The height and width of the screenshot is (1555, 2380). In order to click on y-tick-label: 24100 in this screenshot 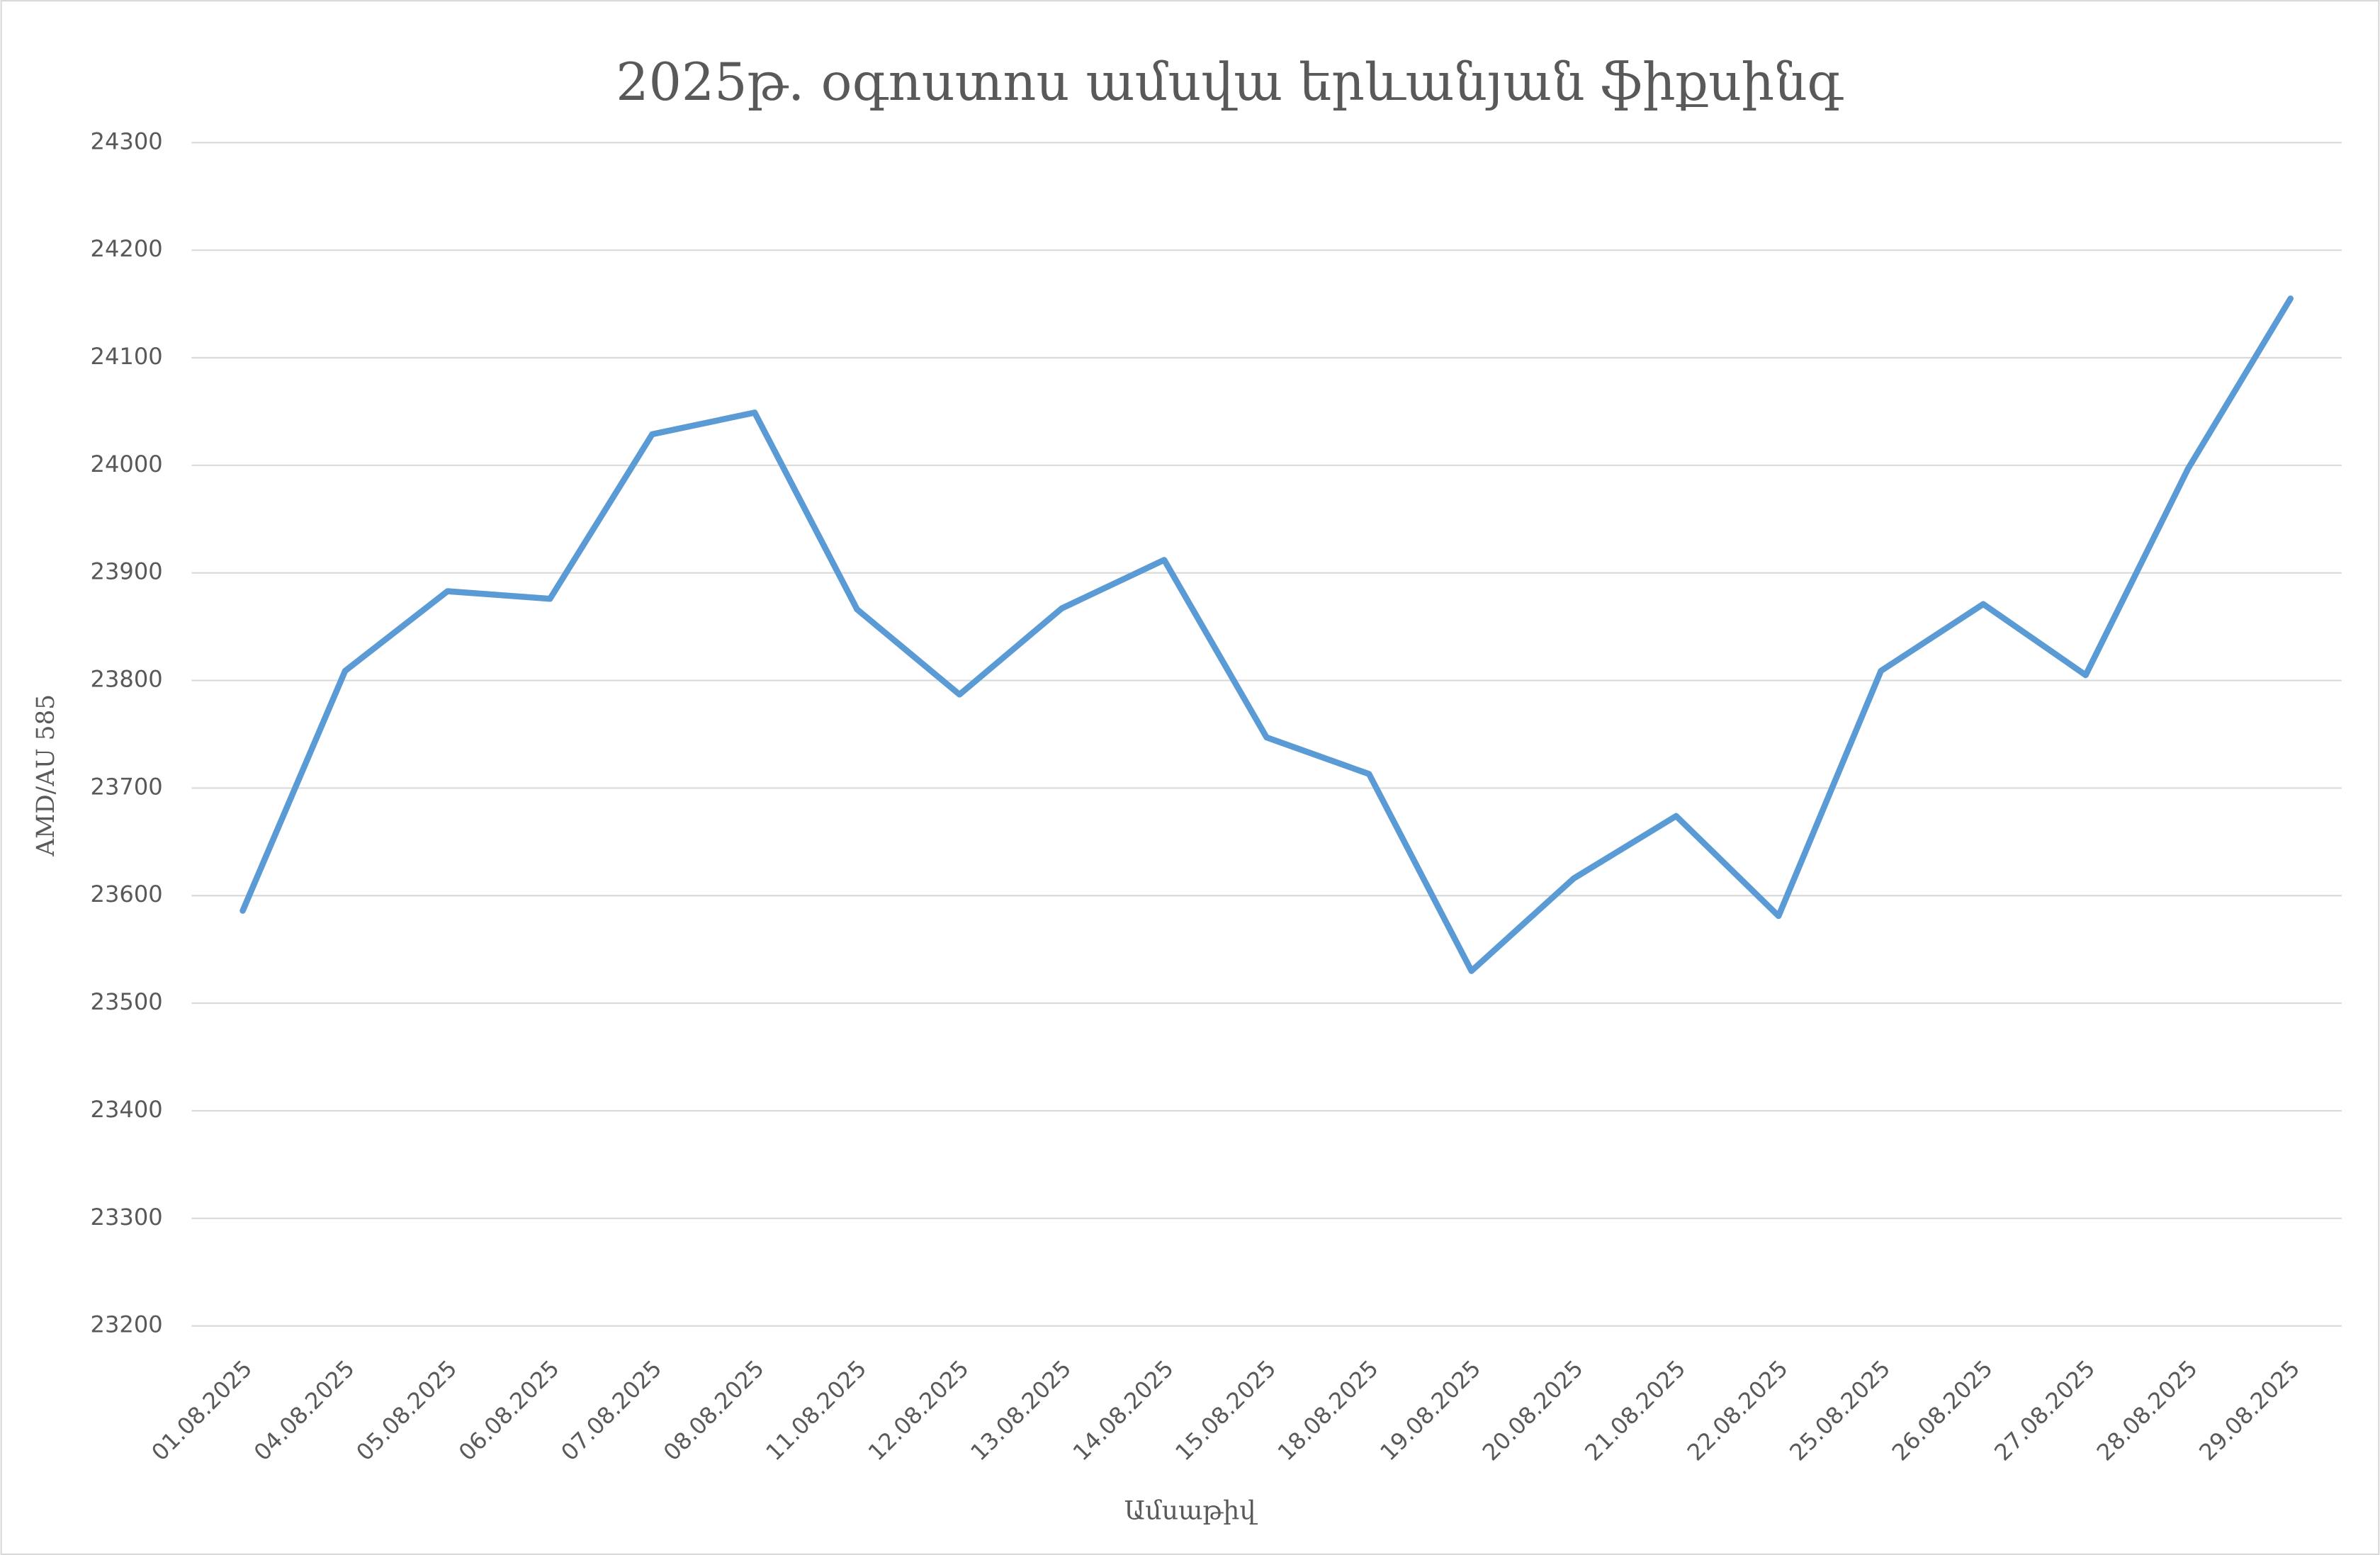, I will do `click(127, 356)`.